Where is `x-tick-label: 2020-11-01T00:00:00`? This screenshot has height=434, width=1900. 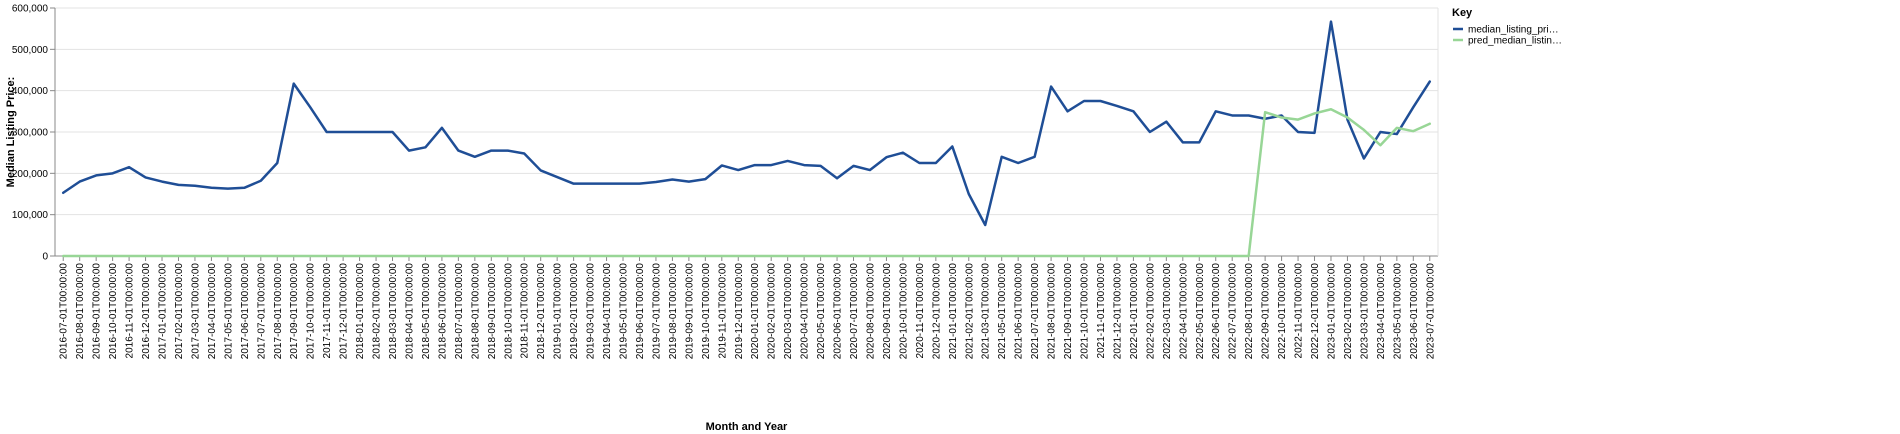 x-tick-label: 2020-11-01T00:00:00 is located at coordinates (920, 311).